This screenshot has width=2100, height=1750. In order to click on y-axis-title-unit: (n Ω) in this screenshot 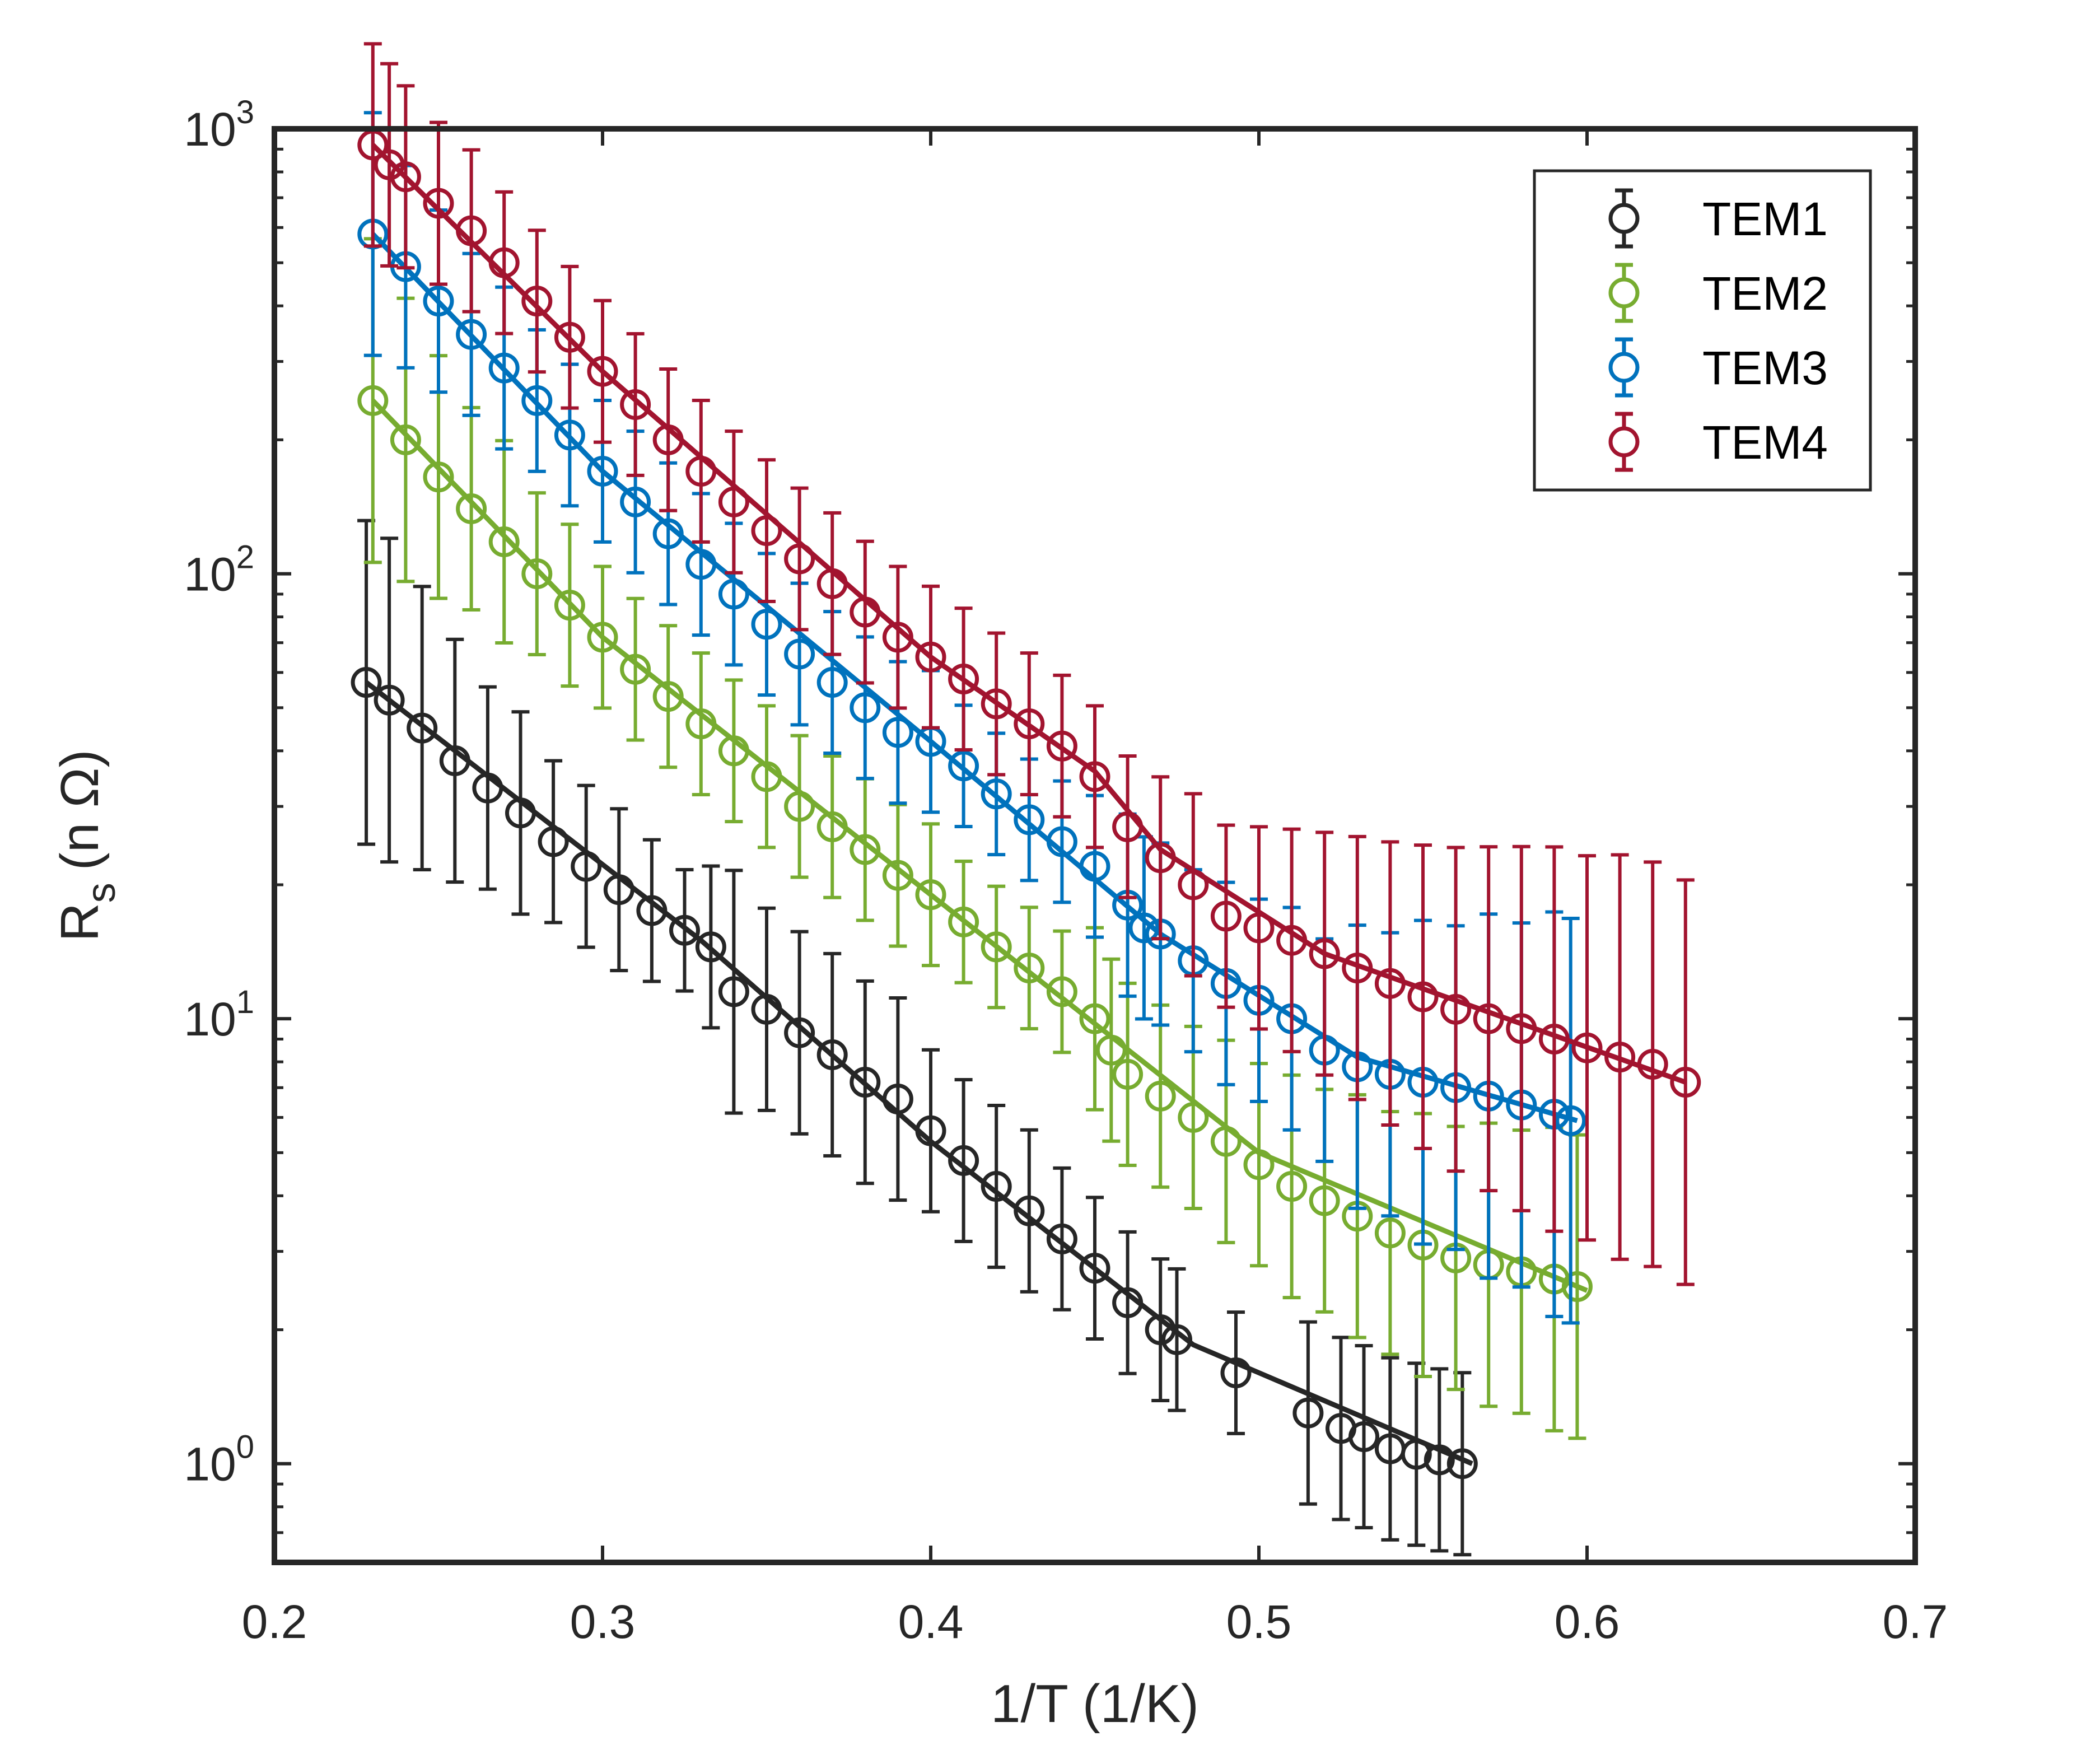, I will do `click(80, 810)`.